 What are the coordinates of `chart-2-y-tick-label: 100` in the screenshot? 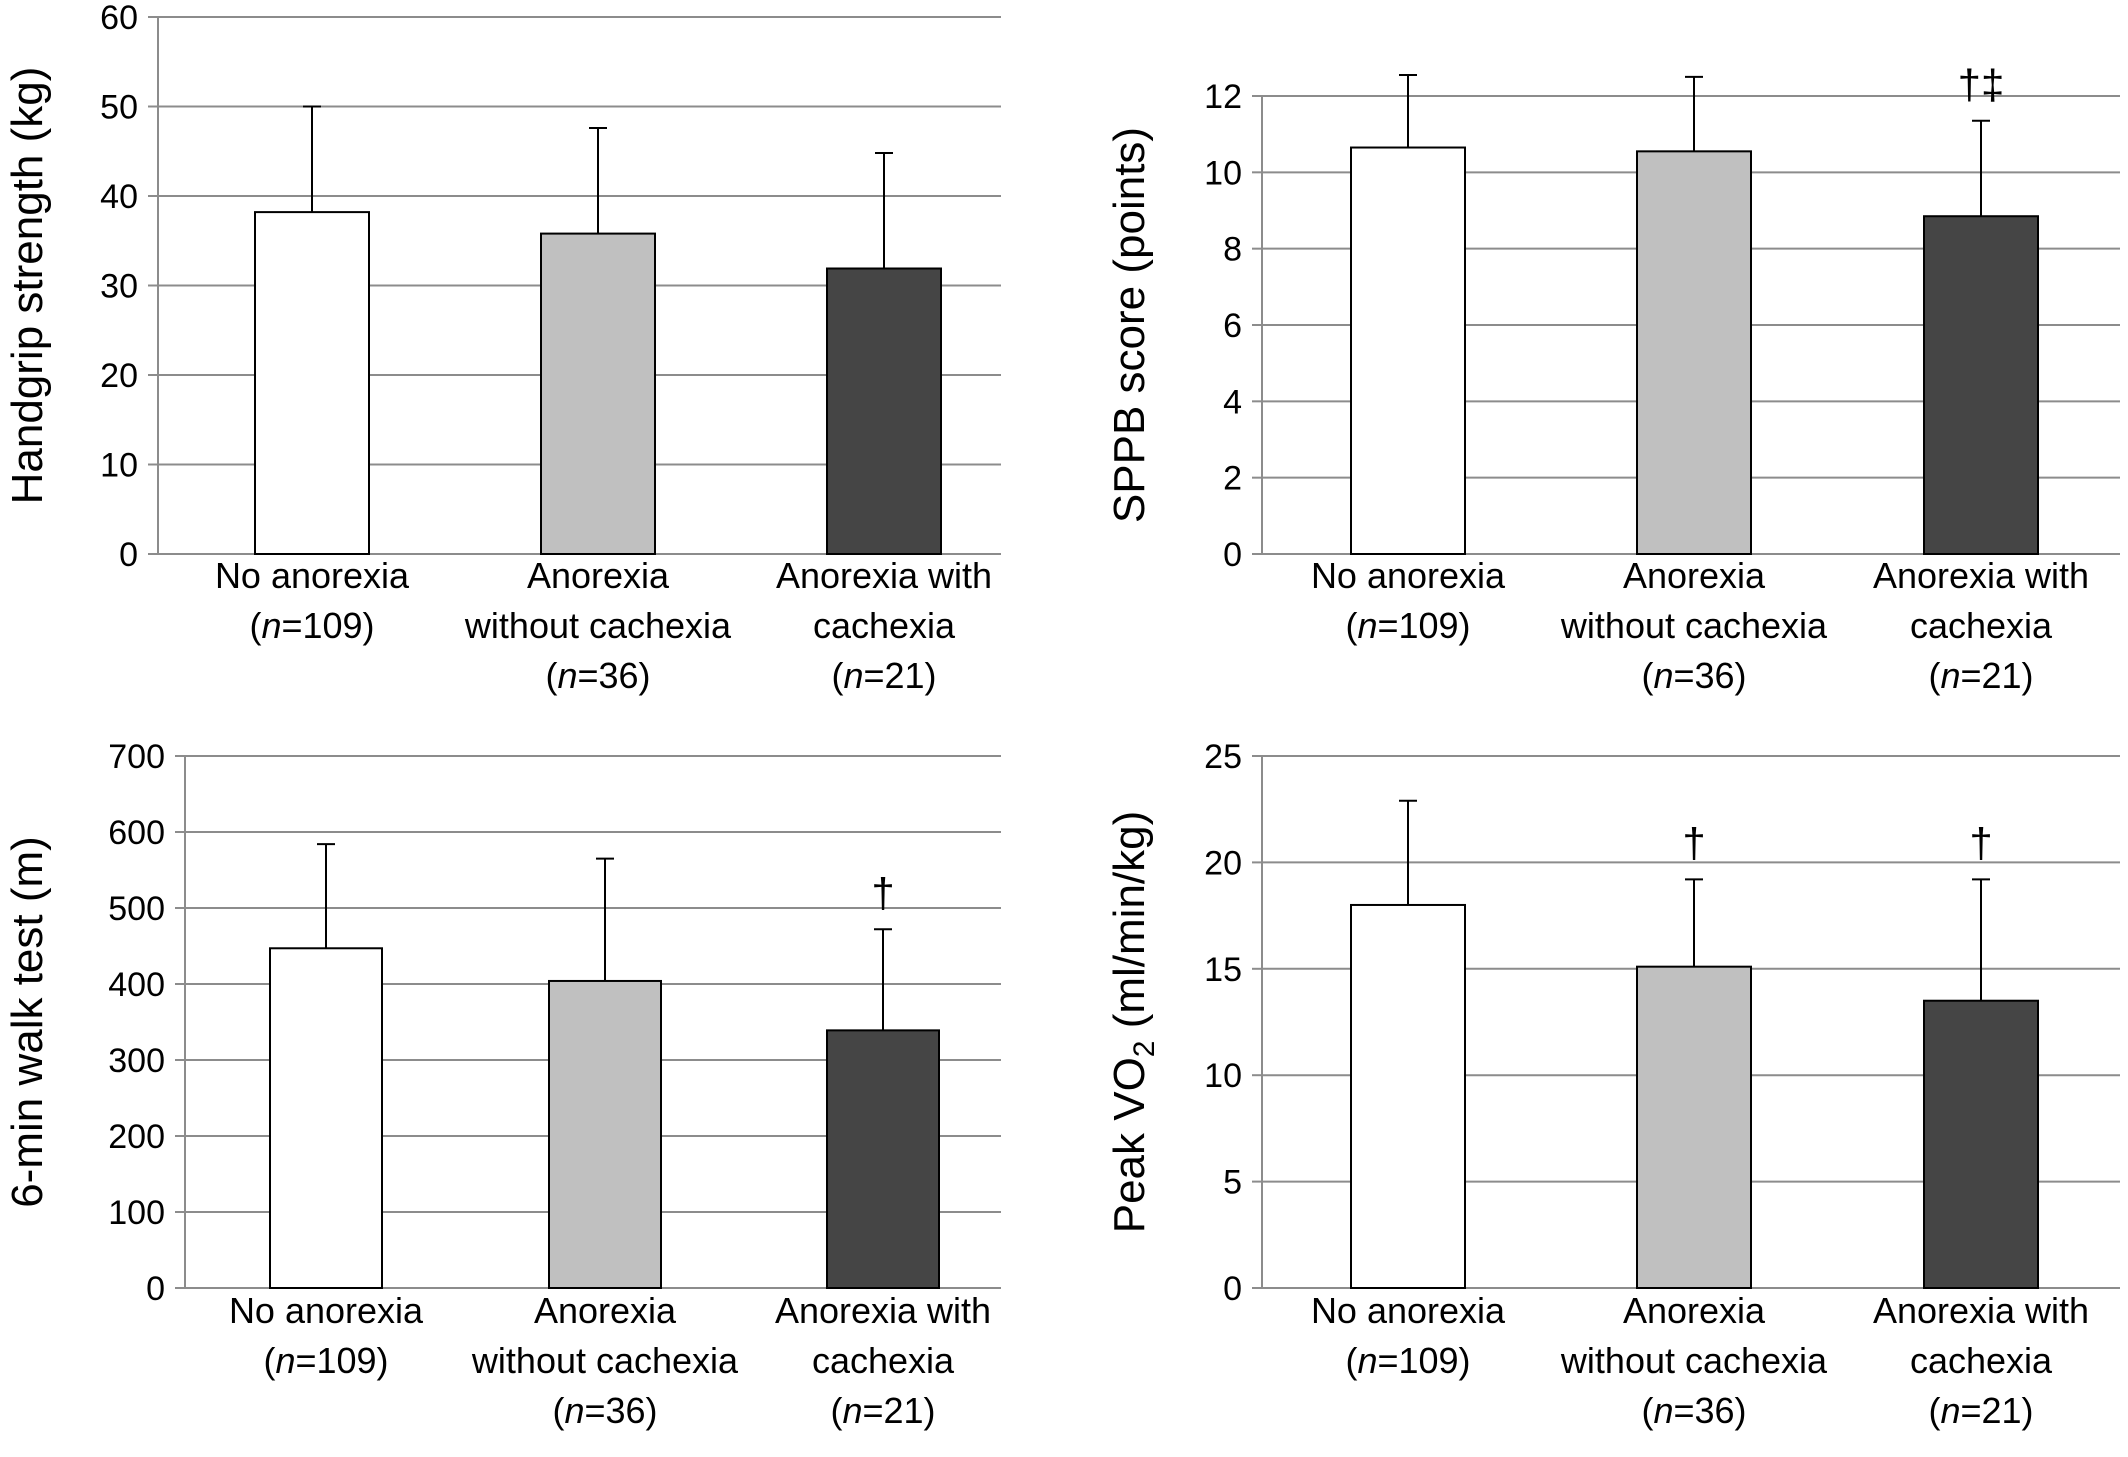 It's located at (136, 1213).